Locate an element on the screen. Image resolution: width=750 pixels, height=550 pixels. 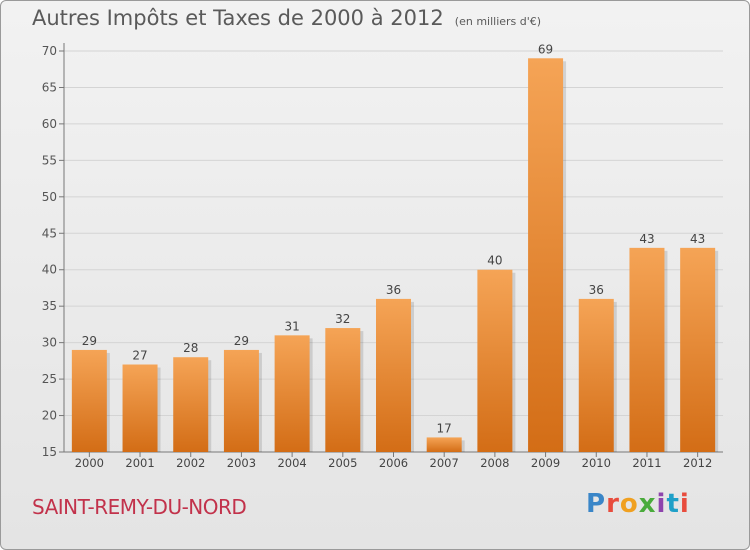
x-tick-label: 2009 is located at coordinates (545, 463).